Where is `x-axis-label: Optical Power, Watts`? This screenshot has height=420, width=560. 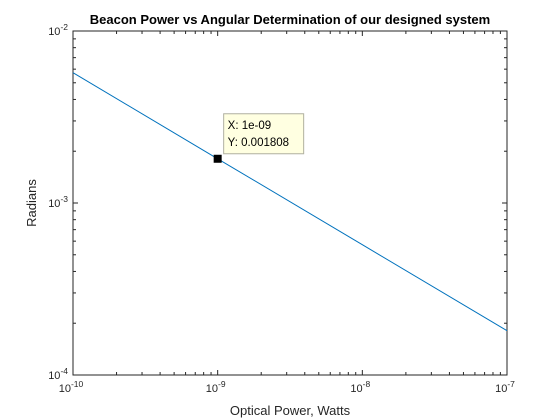 x-axis-label: Optical Power, Watts is located at coordinates (290, 410).